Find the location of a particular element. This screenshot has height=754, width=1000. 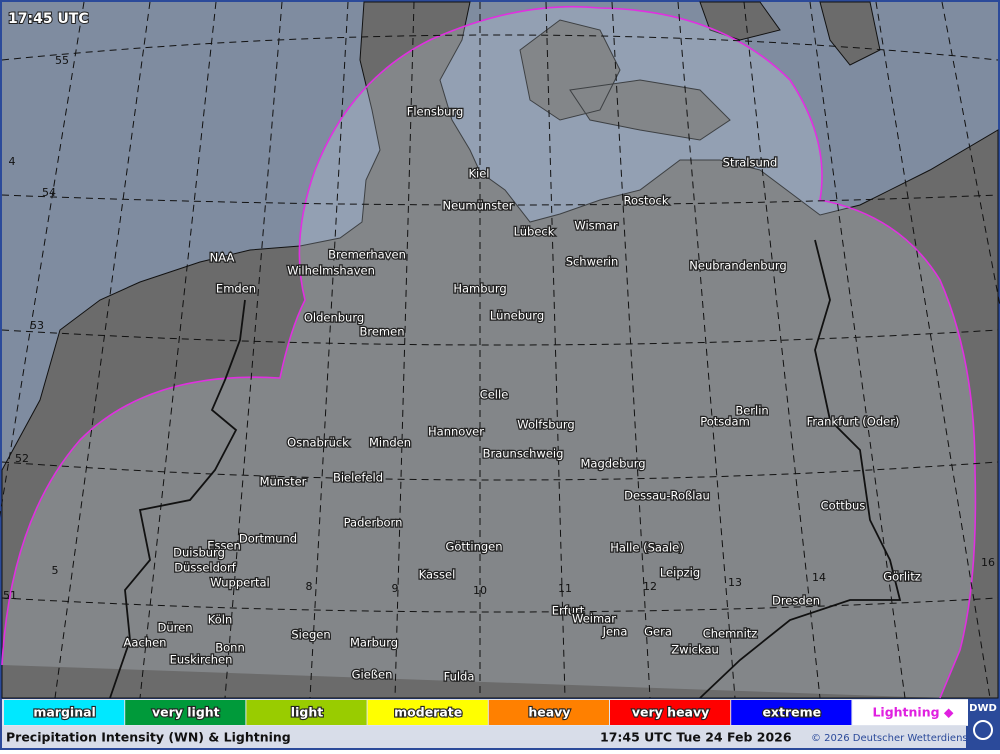

grid-label: 10 is located at coordinates (480, 590).